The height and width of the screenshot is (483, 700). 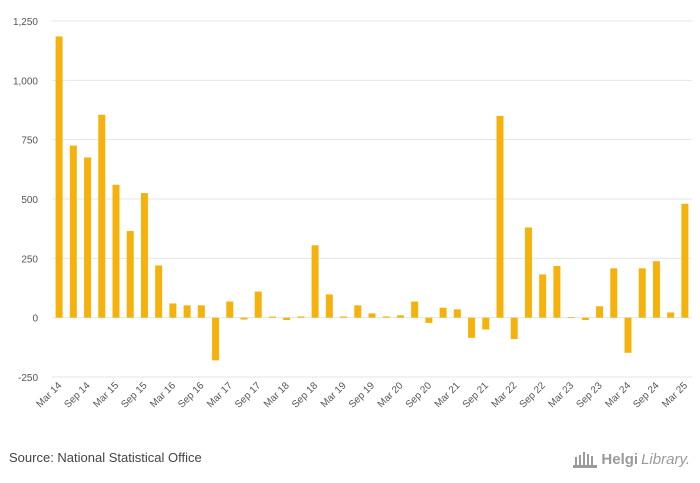 What do you see at coordinates (334, 395) in the screenshot?
I see `x-tick-label: Mar 19` at bounding box center [334, 395].